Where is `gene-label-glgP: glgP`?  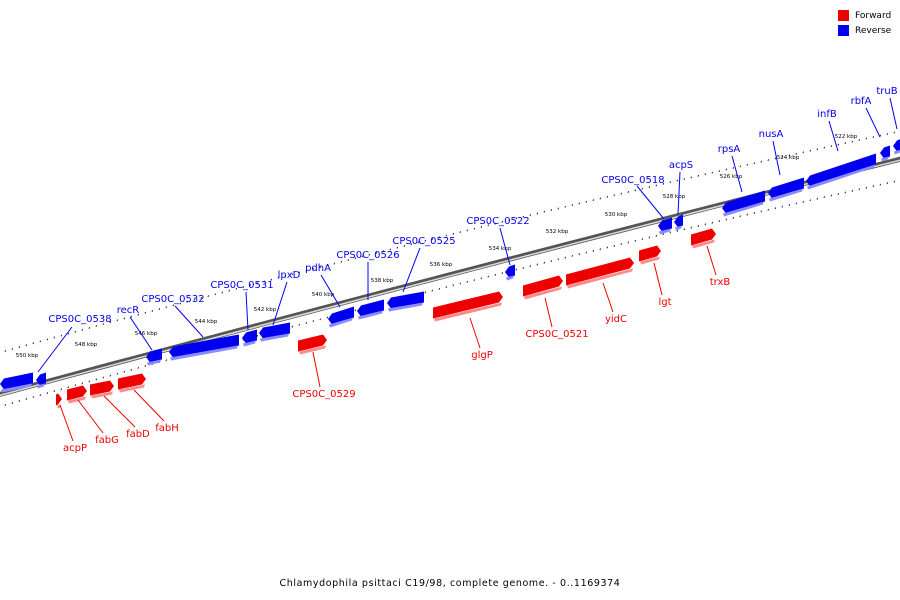 gene-label-glgP: glgP is located at coordinates (482, 355).